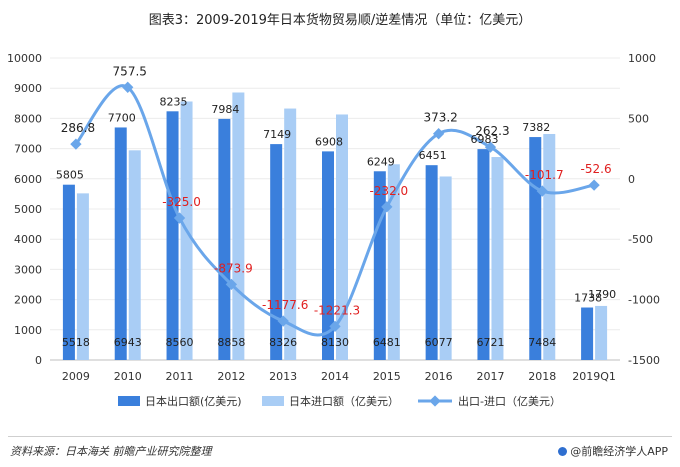  Describe the element at coordinates (381, 161) in the screenshot. I see `export-value-label: 6249` at that location.